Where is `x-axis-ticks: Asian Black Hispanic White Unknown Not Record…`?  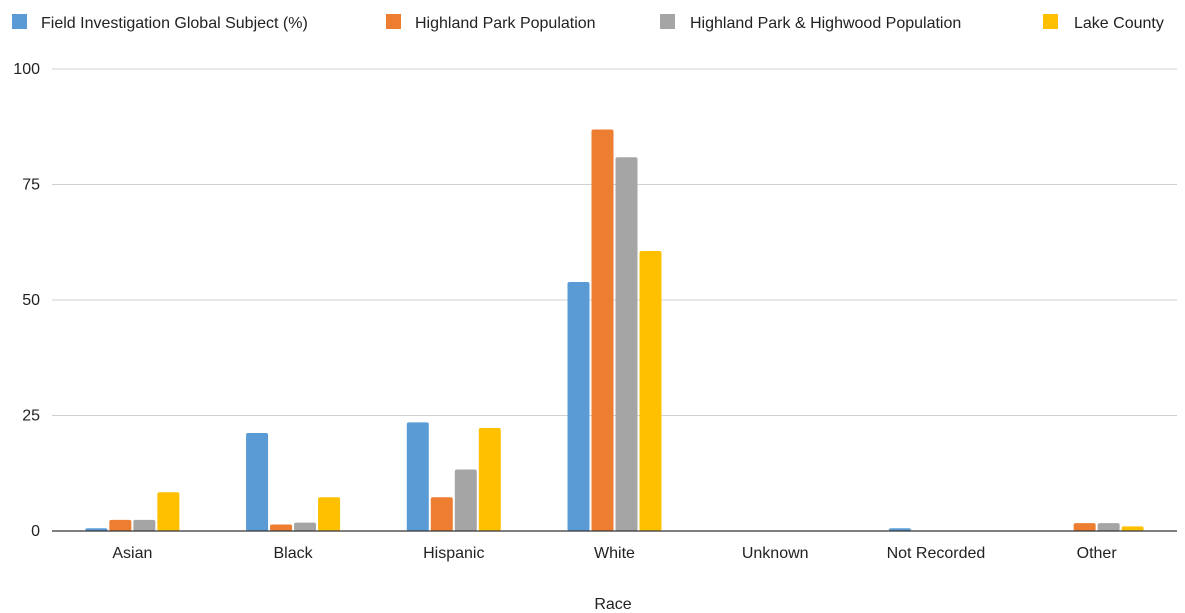 x-axis-ticks: Asian Black Hispanic White Unknown Not Record… is located at coordinates (614, 553).